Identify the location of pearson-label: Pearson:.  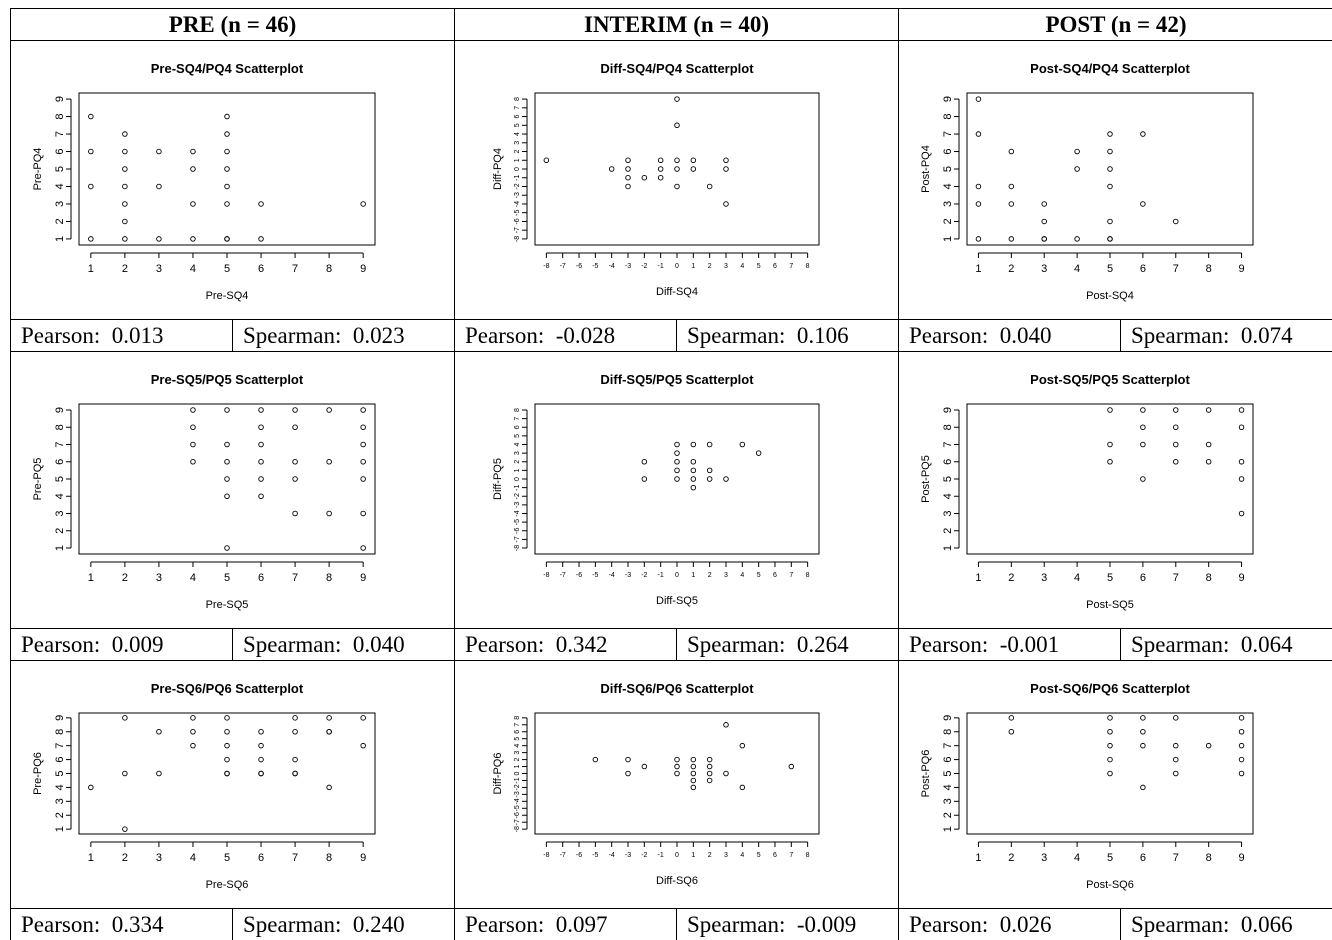
(505, 924).